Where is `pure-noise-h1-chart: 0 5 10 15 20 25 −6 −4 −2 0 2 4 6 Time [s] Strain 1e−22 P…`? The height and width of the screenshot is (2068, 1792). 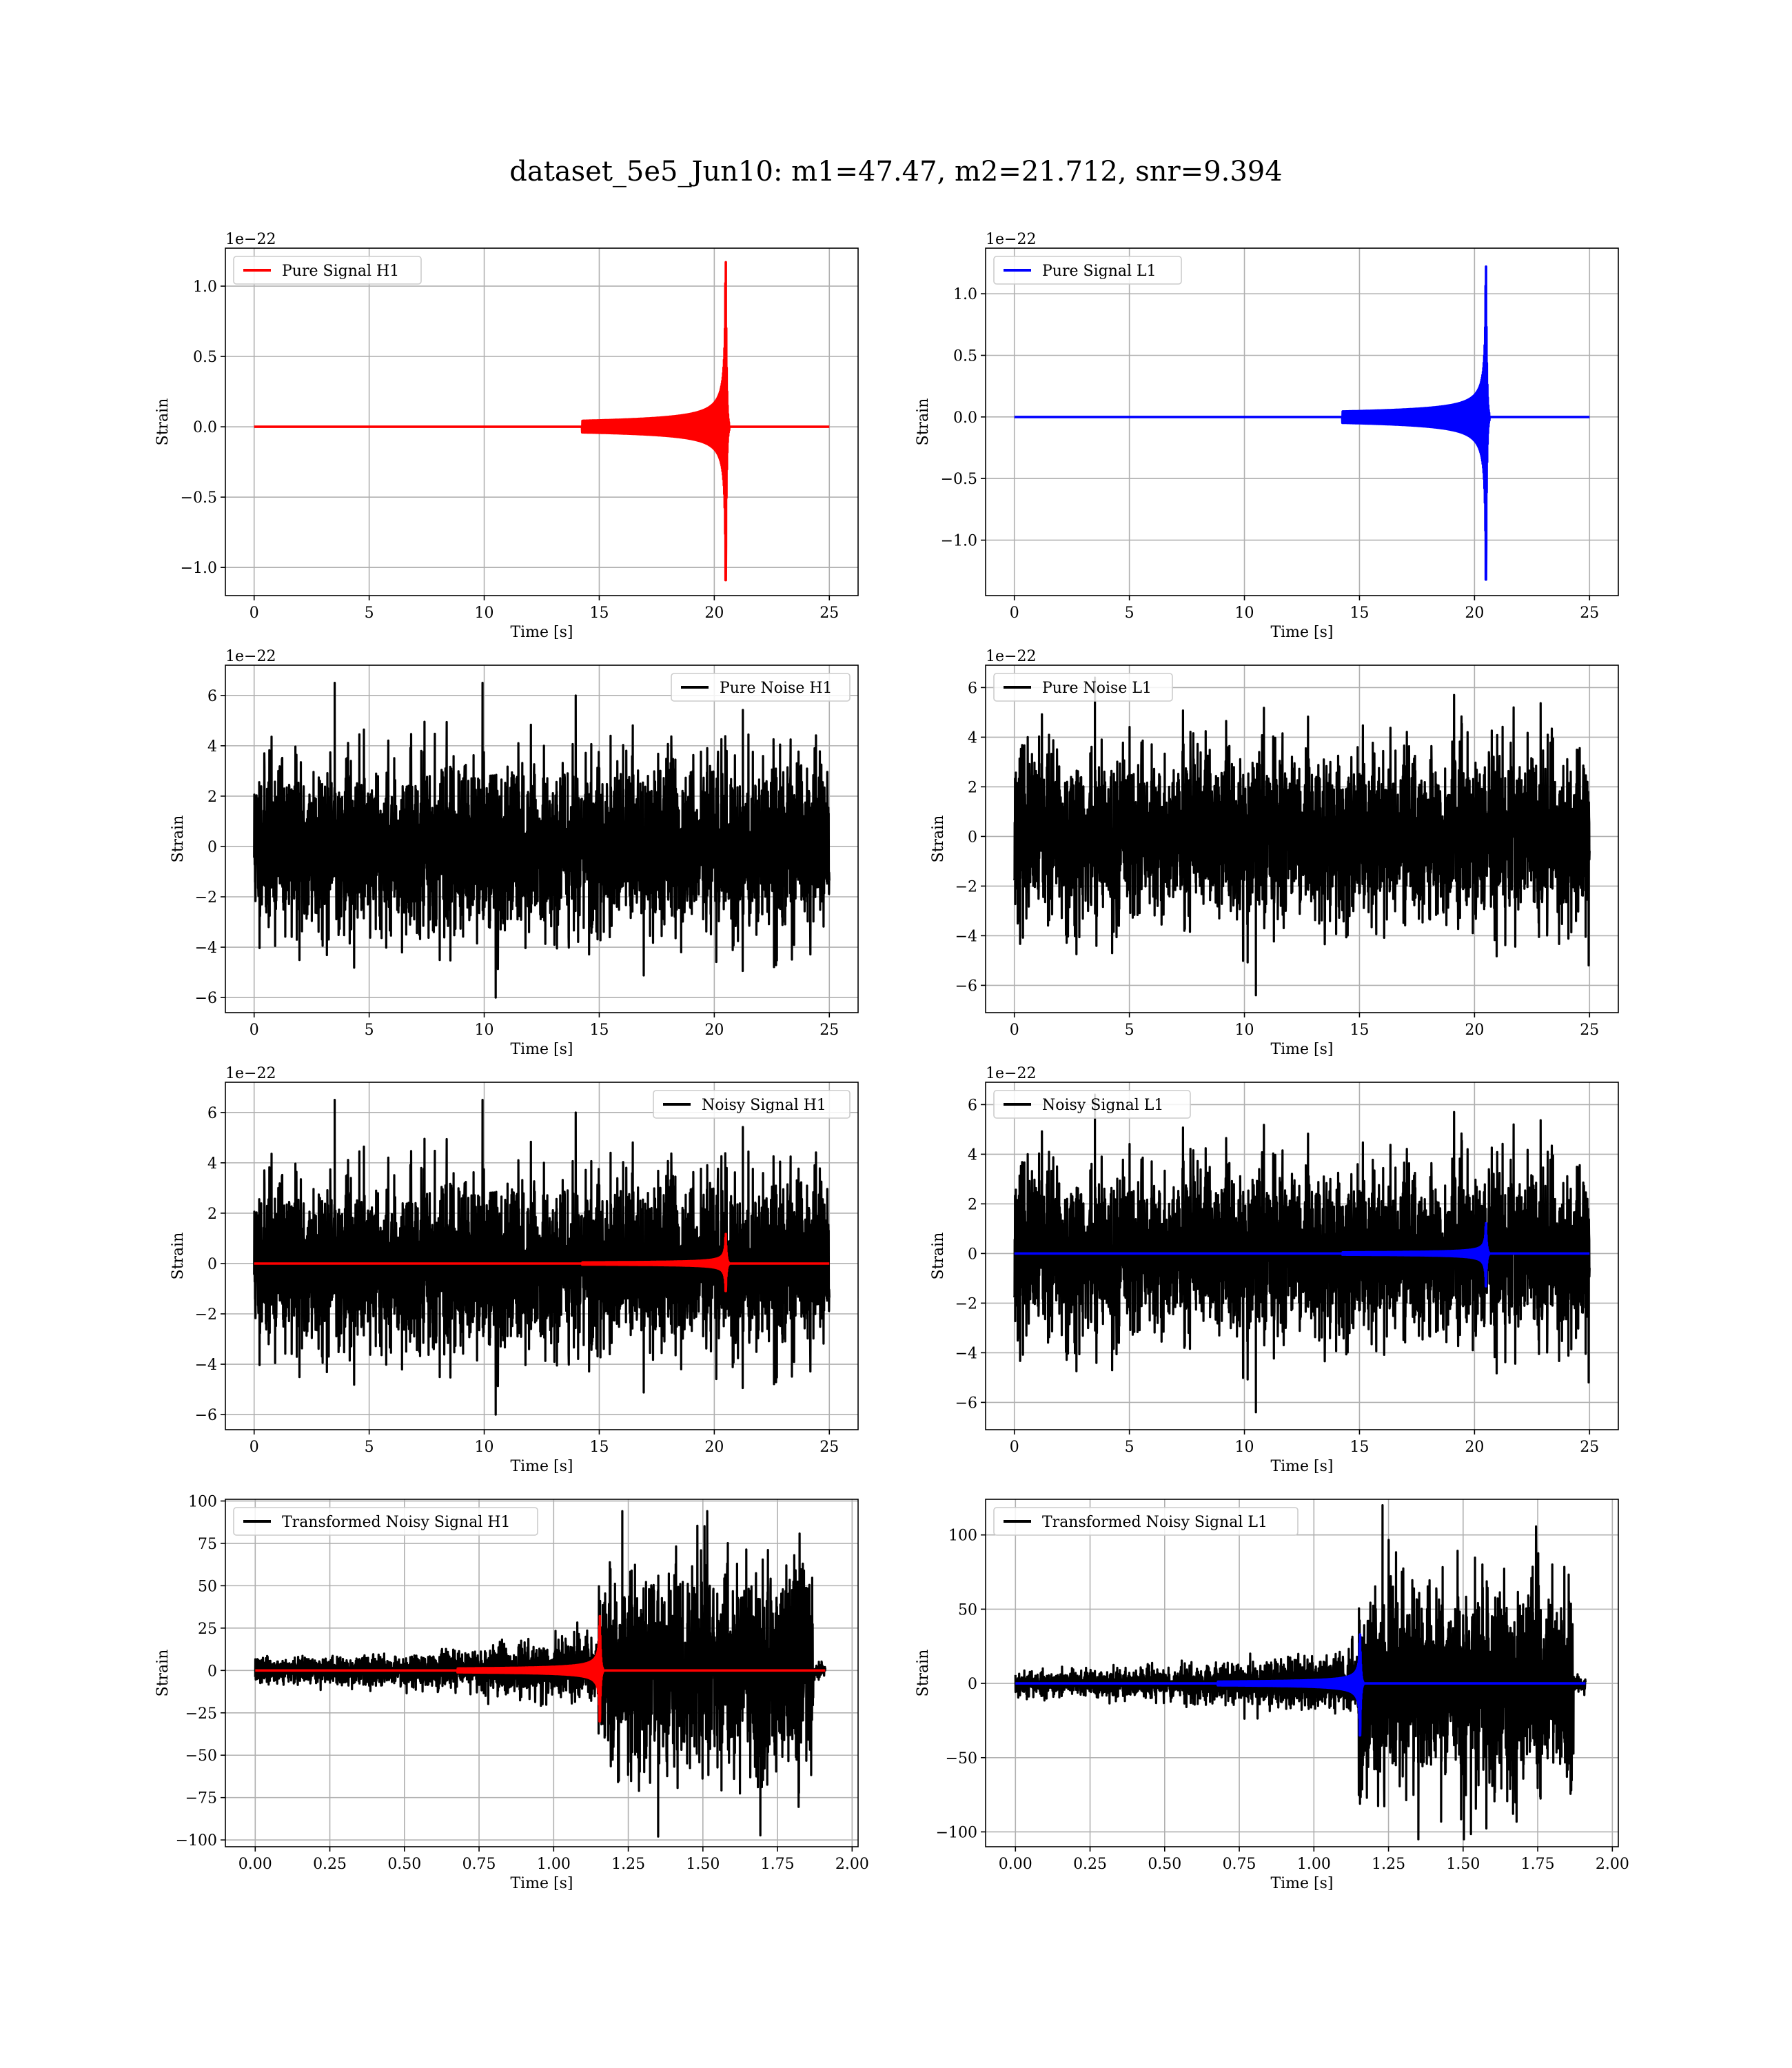
pure-noise-h1-chart: 0 5 10 15 20 25 −6 −4 −2 0 2 4 6 Time [s] Strain 1e−22 P… is located at coordinates (514, 853).